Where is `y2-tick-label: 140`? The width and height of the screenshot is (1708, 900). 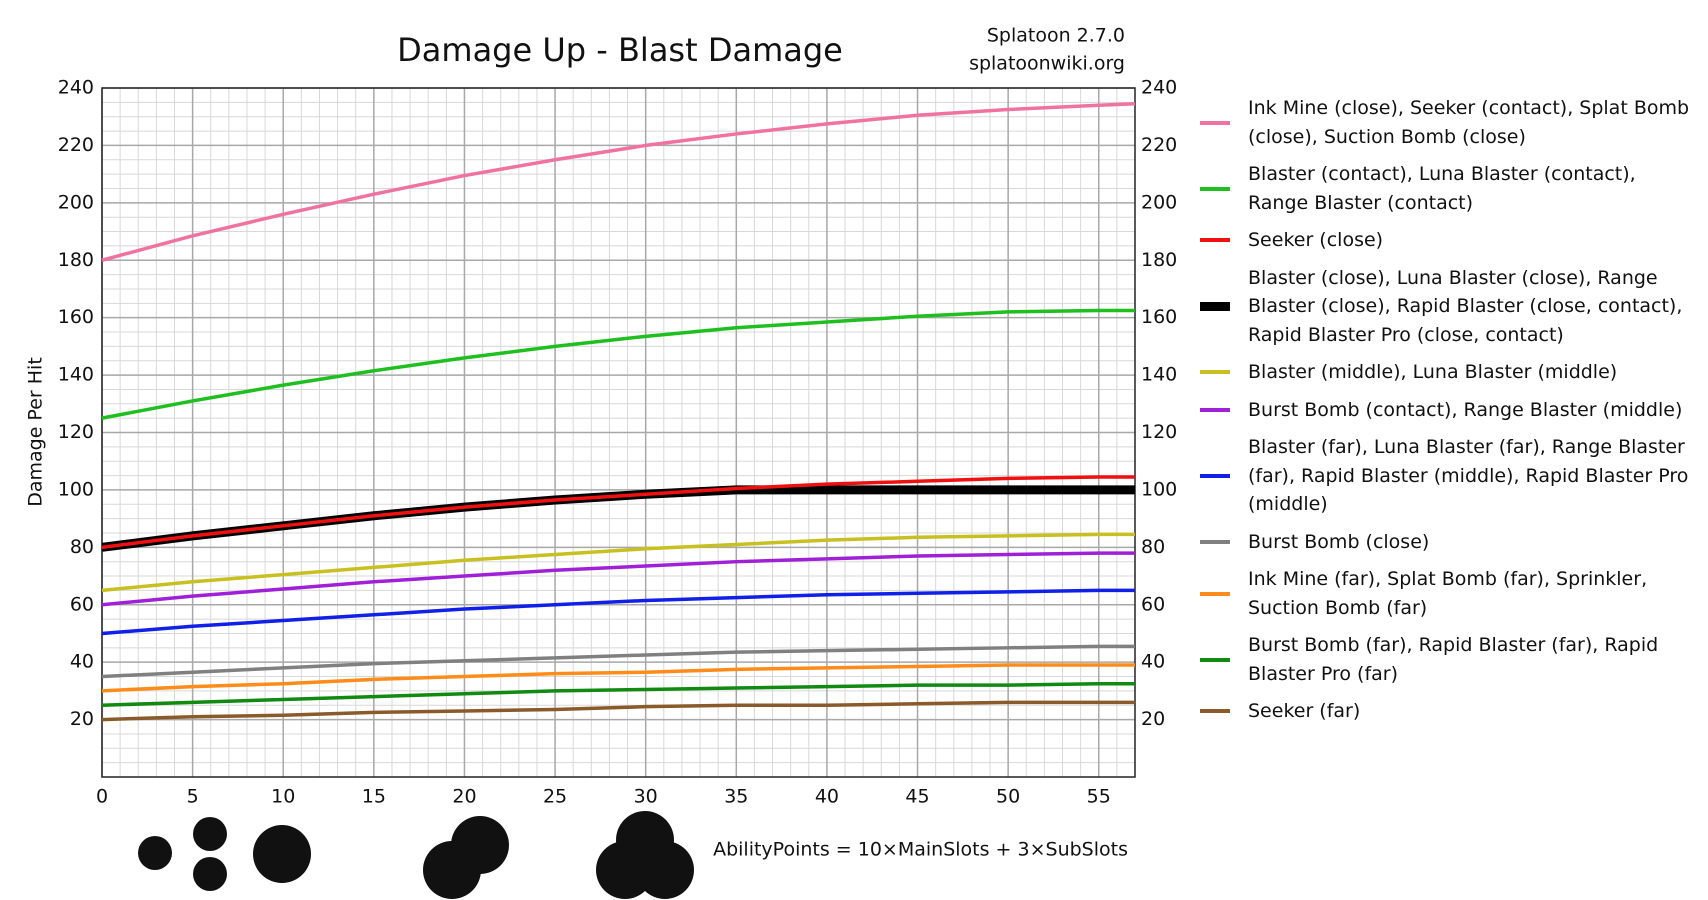
y2-tick-label: 140 is located at coordinates (1159, 375).